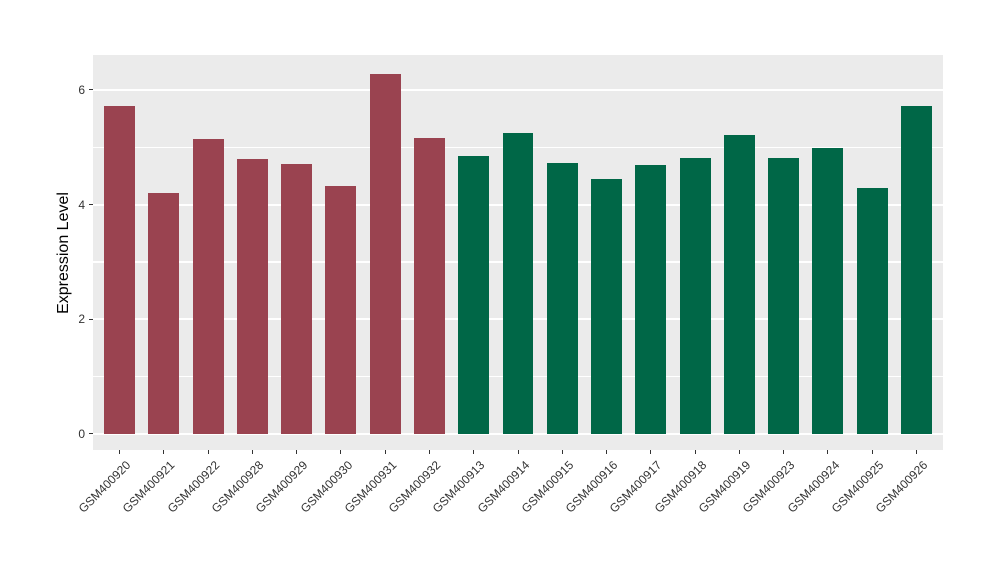  Describe the element at coordinates (81, 89) in the screenshot. I see `y-tick-label: 6` at that location.